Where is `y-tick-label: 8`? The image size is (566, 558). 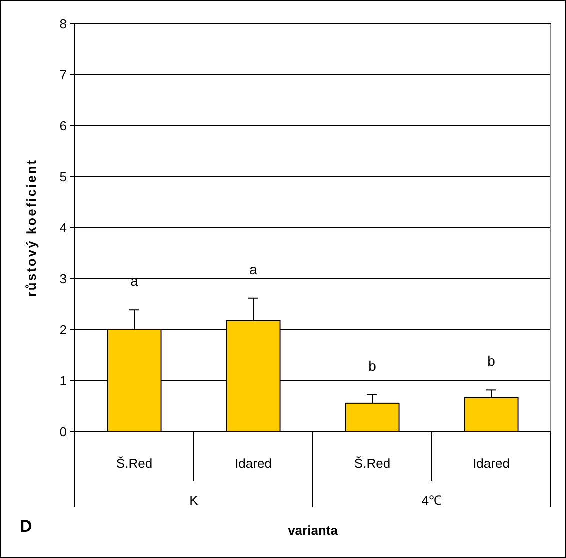
y-tick-label: 8 is located at coordinates (63, 24).